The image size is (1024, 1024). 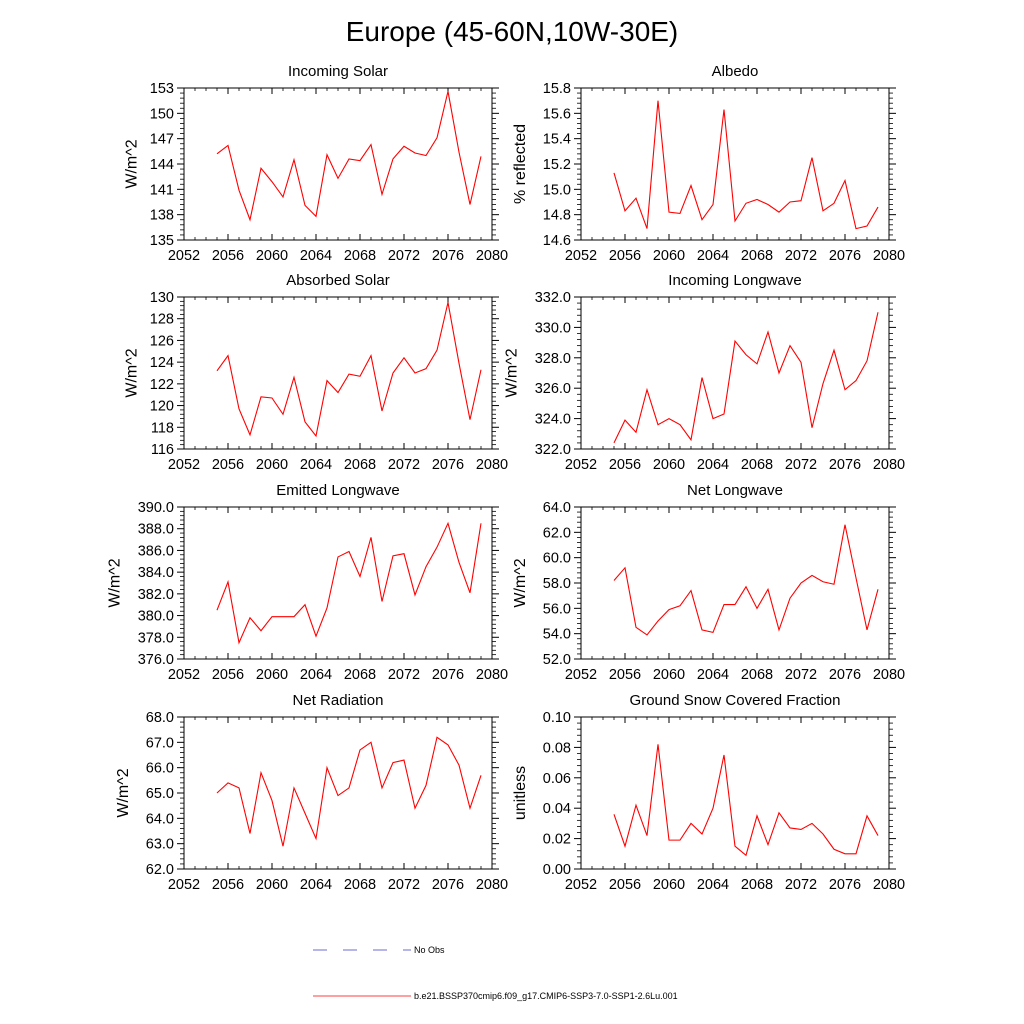 What do you see at coordinates (553, 359) in the screenshot?
I see `y-tick-label: 328.0` at bounding box center [553, 359].